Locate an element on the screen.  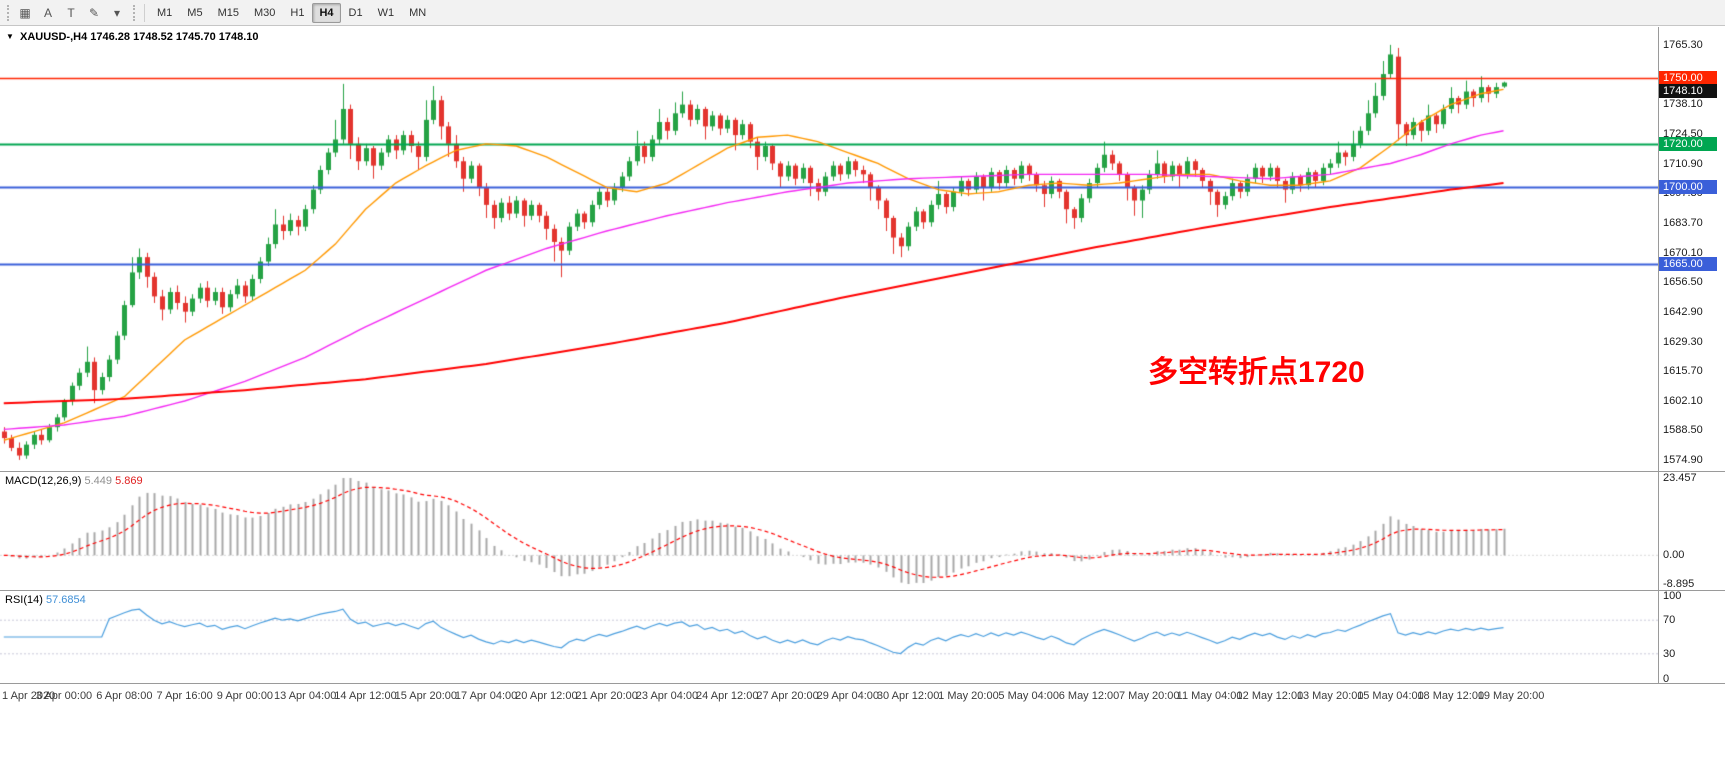
timeframe-m1-button: M1 is located at coordinates (165, 12).